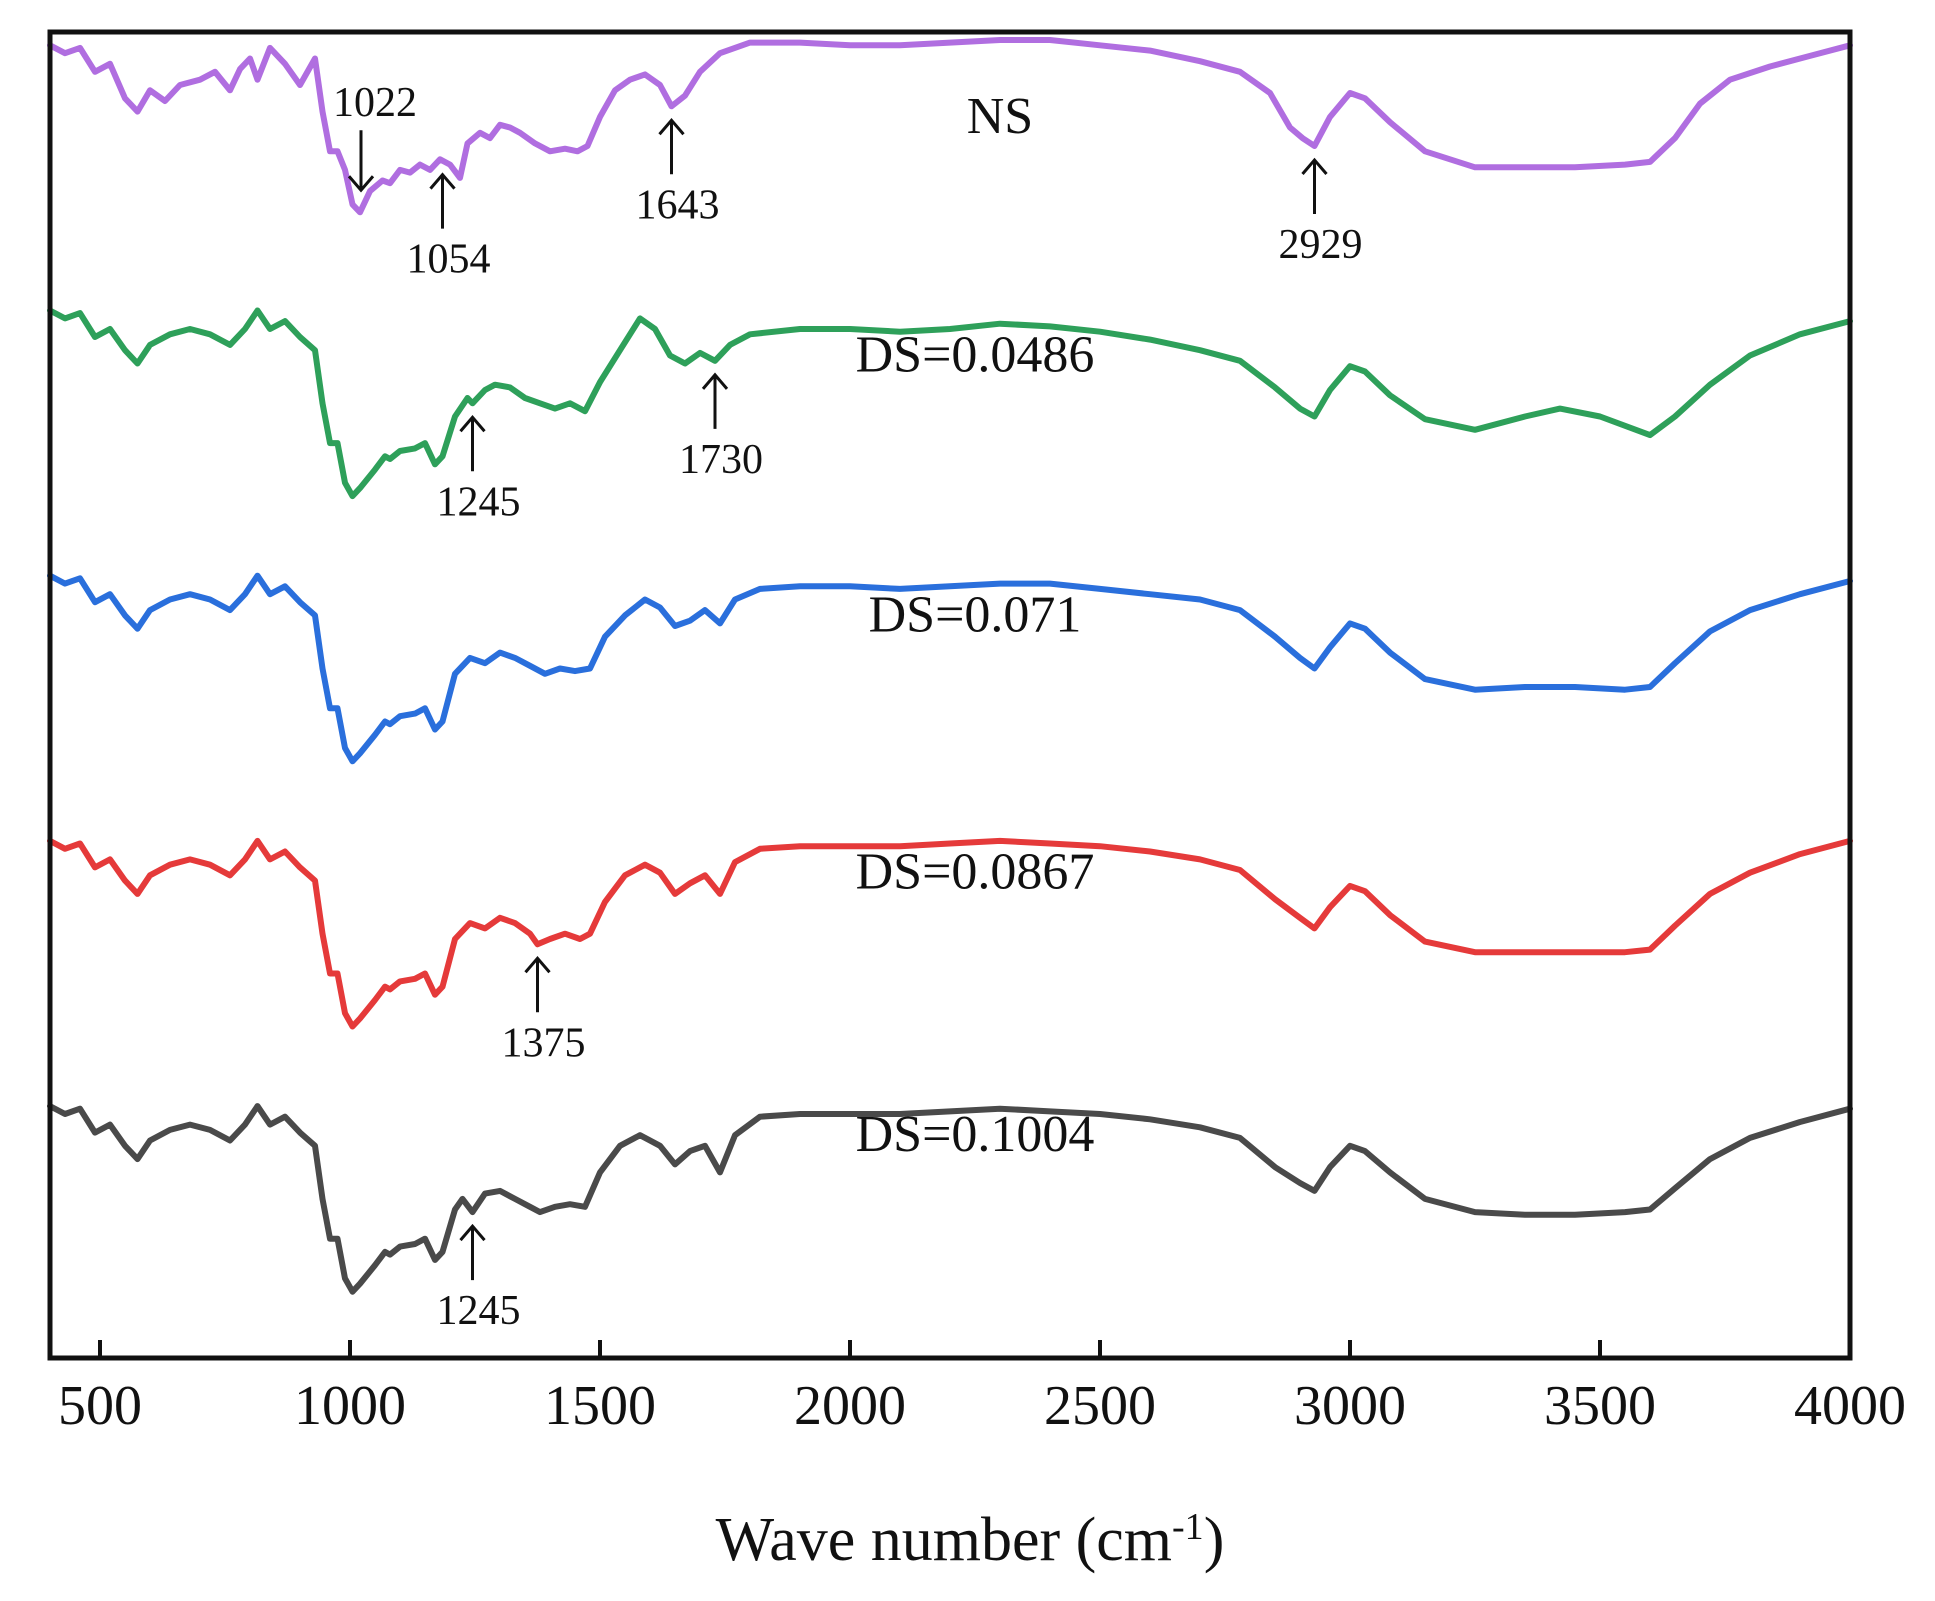  What do you see at coordinates (678, 205) in the screenshot?
I see `peak-label: 1643` at bounding box center [678, 205].